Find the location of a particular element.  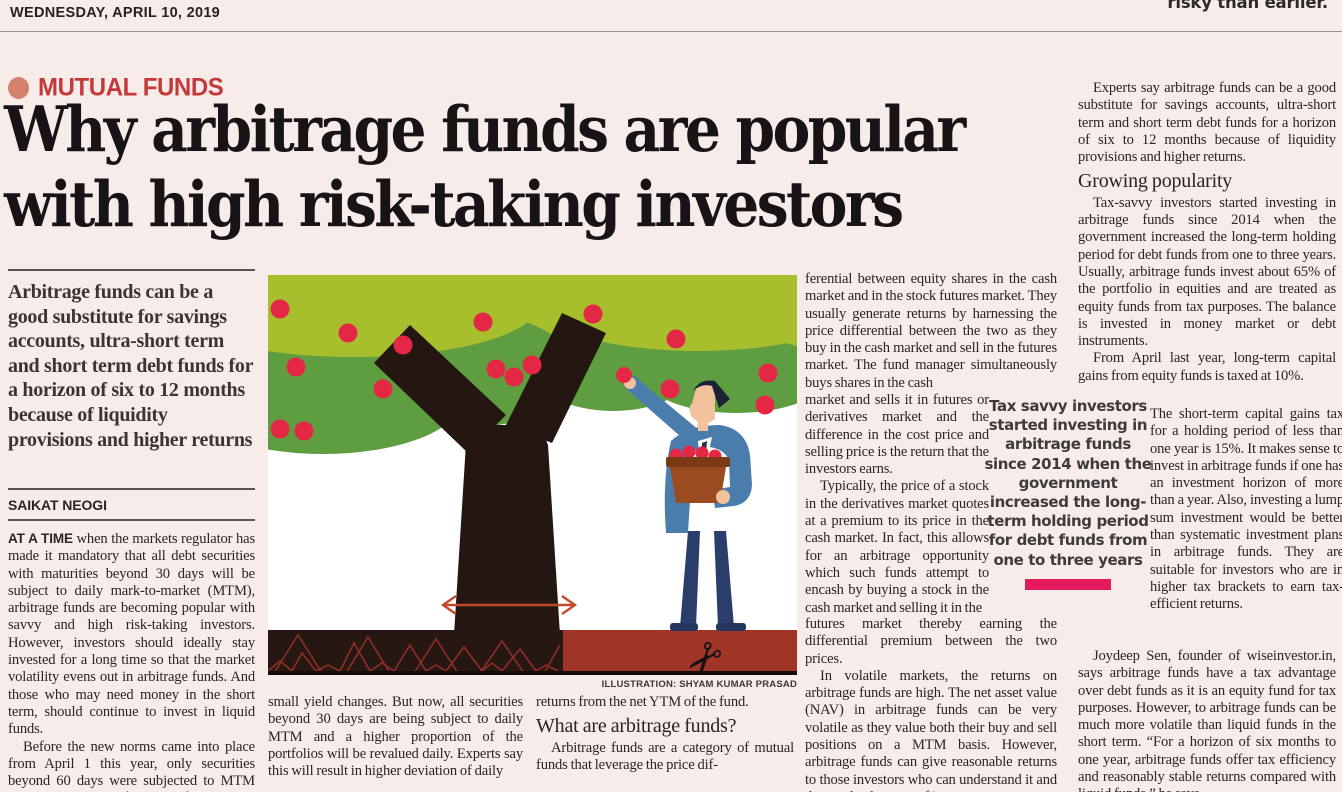

tree-trunk is located at coordinates (490, 474).